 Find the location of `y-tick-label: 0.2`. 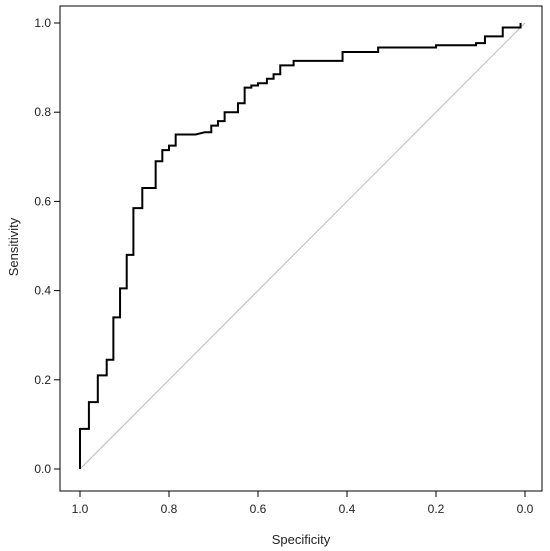

y-tick-label: 0.2 is located at coordinates (42, 380).